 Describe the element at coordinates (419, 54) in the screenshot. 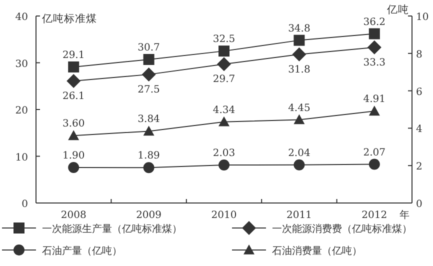

I see `y2-tick-label: 8` at that location.